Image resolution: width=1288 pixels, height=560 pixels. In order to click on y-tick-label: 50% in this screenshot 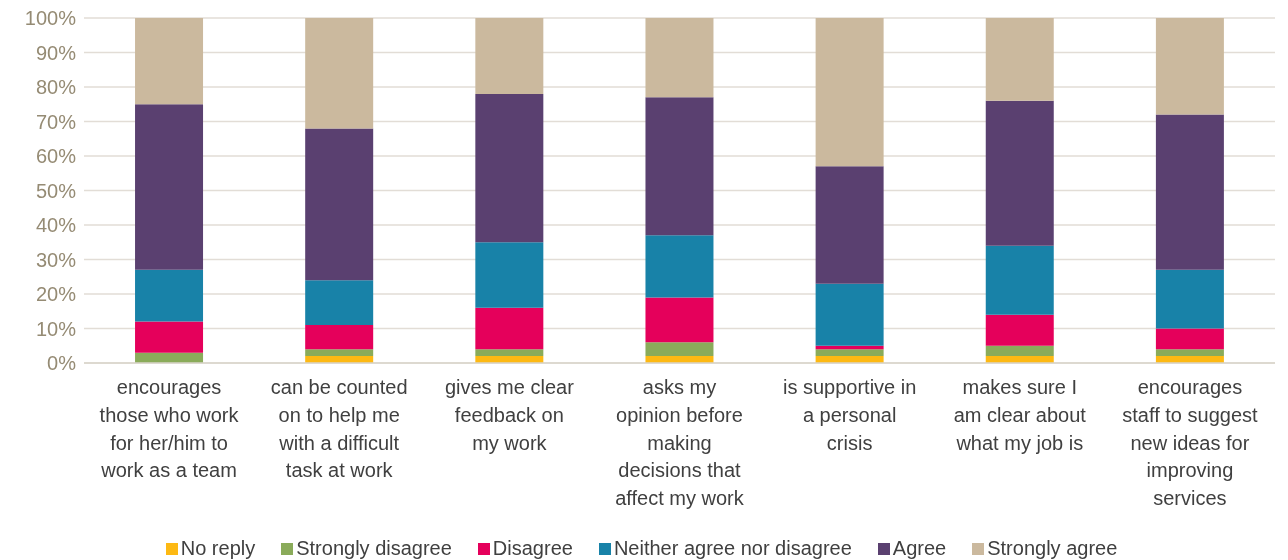, I will do `click(56, 190)`.